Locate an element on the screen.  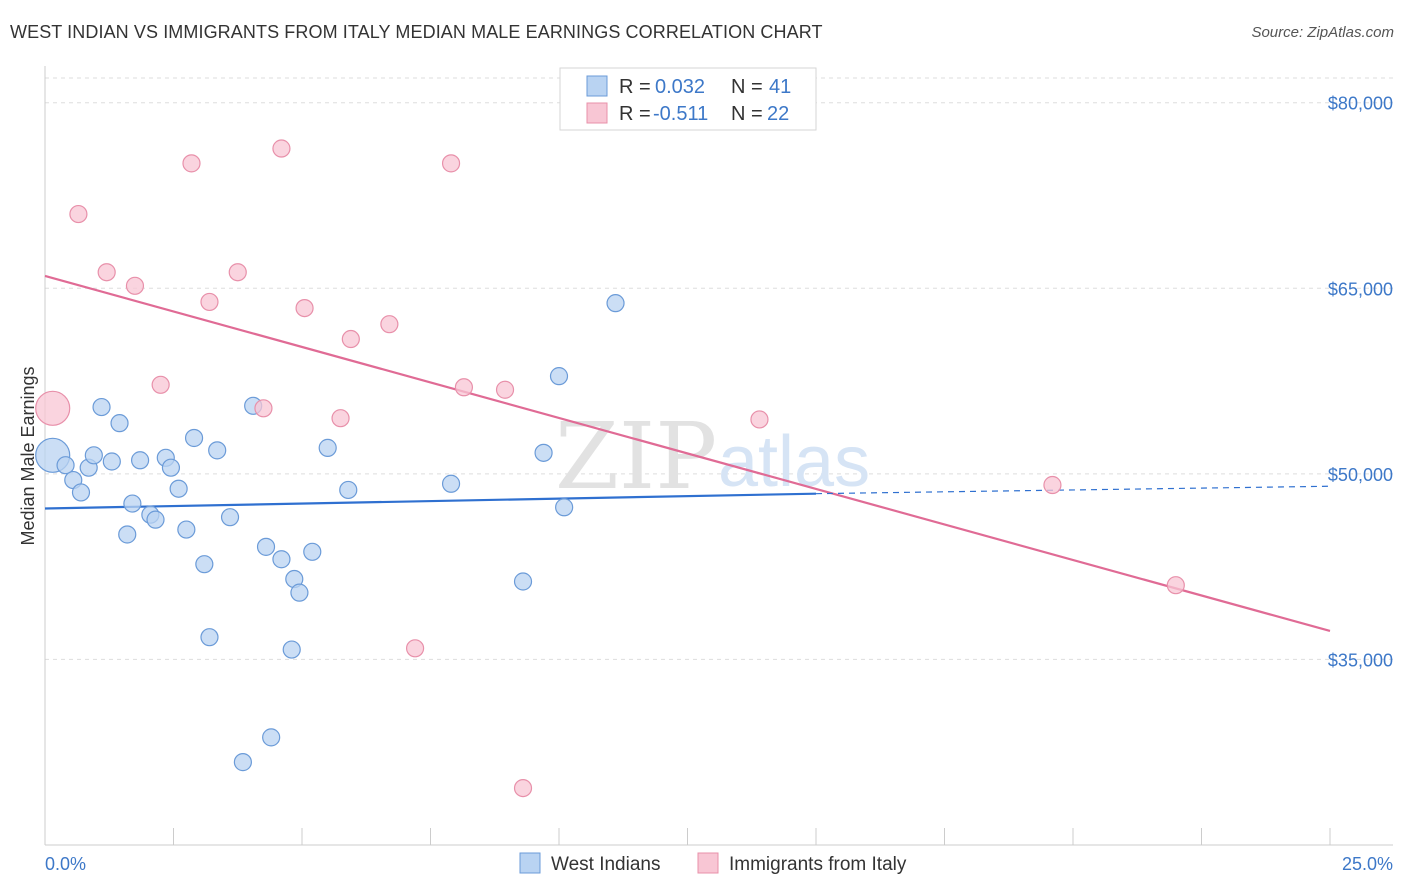
legend-n-value-2: 22 is located at coordinates (778, 114).